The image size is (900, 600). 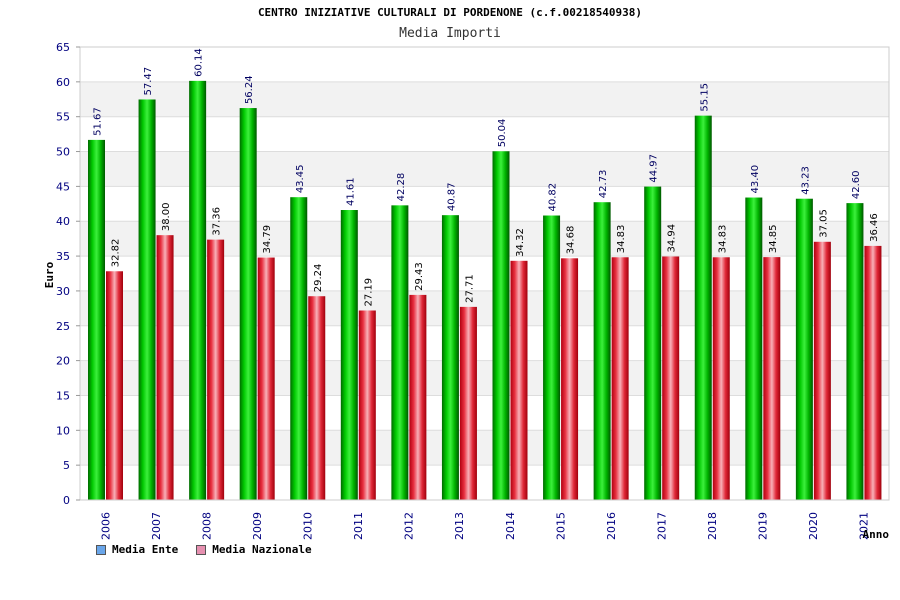 What do you see at coordinates (813, 526) in the screenshot?
I see `x-tick-label-2020: 2020` at bounding box center [813, 526].